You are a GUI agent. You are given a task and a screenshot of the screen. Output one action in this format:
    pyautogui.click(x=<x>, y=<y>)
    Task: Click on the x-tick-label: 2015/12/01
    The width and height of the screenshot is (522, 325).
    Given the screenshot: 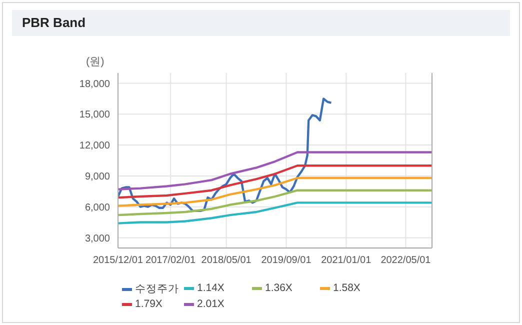 What is the action you would take?
    pyautogui.click(x=118, y=260)
    